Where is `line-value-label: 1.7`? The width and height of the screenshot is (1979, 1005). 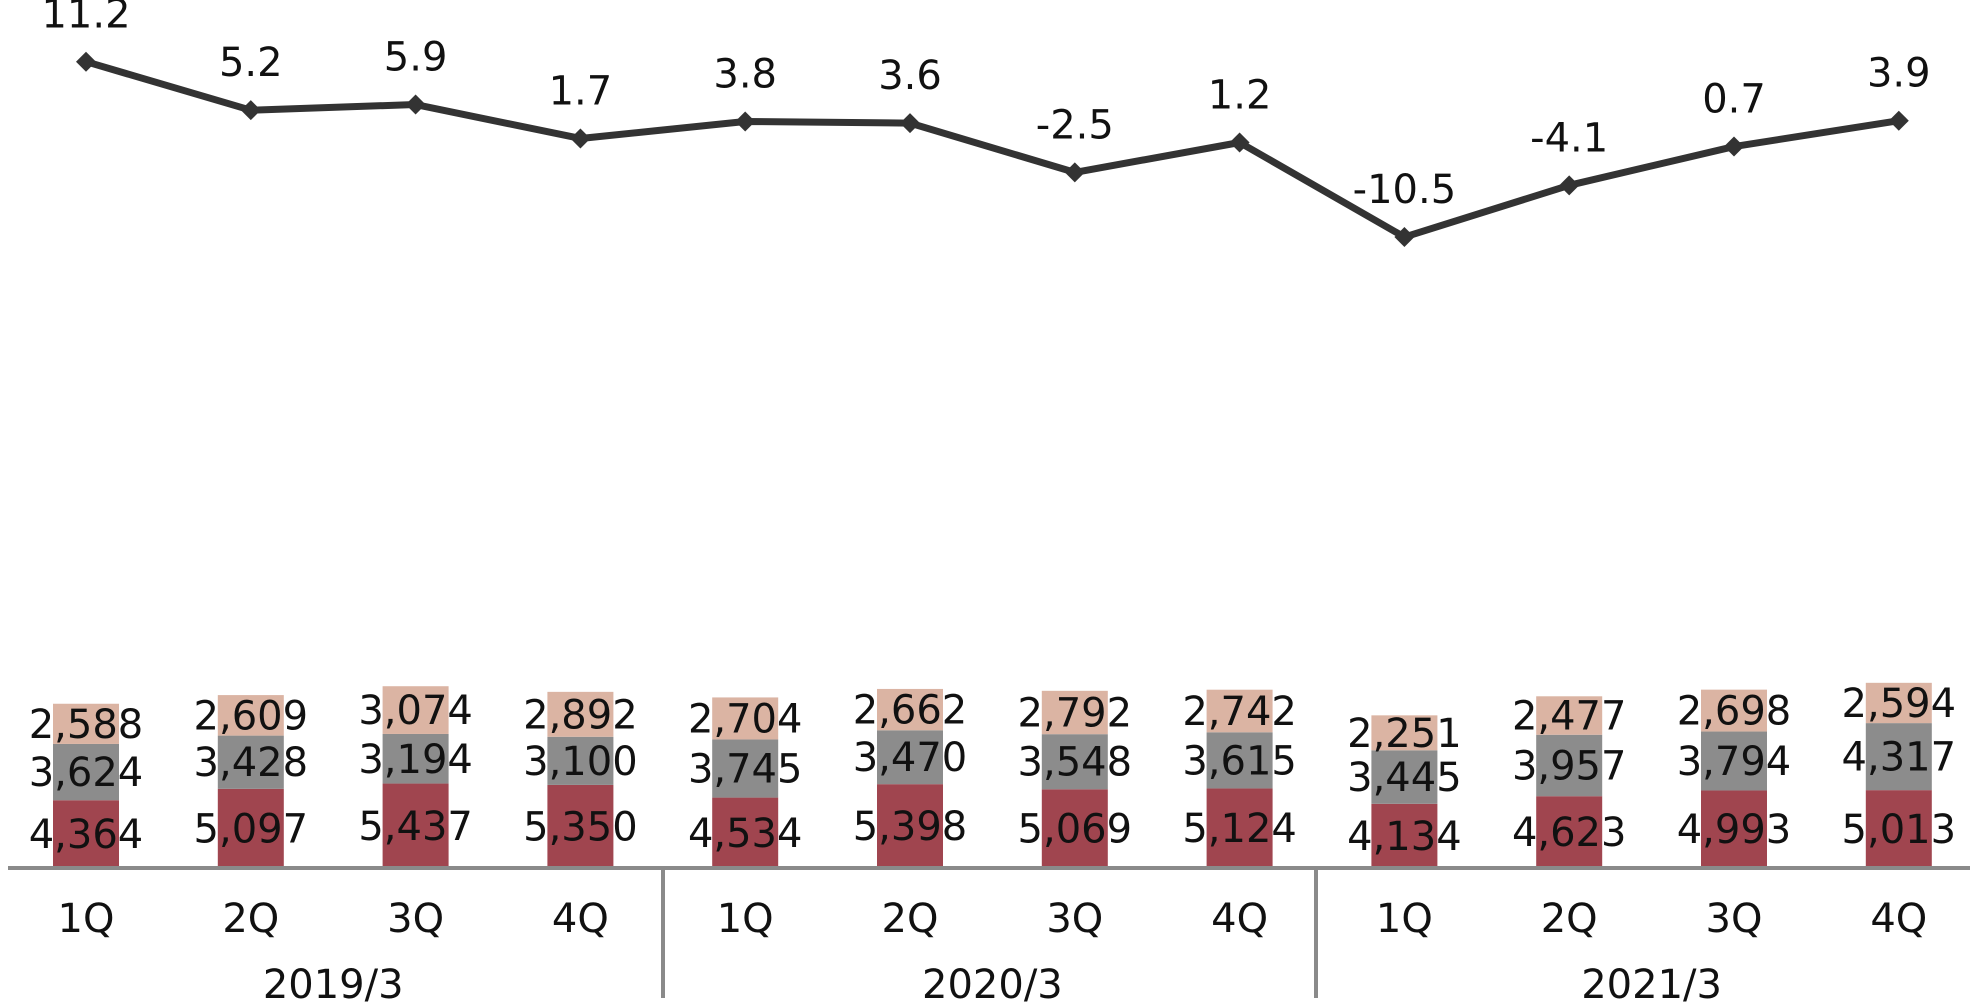 line-value-label: 1.7 is located at coordinates (581, 91).